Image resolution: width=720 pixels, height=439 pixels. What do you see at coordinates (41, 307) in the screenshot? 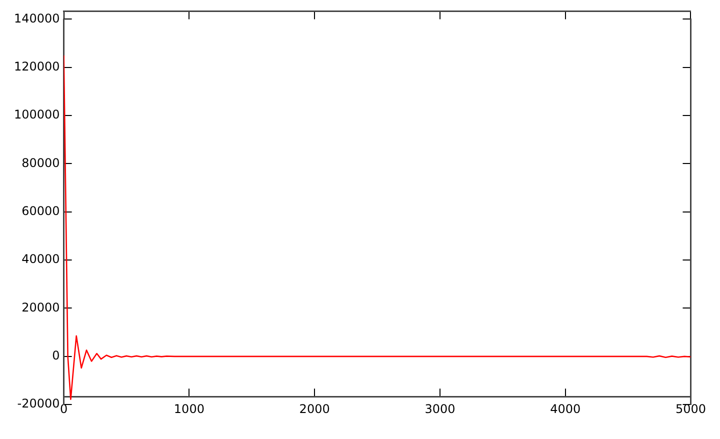
I see `y-tick-label: 20000` at bounding box center [41, 307].